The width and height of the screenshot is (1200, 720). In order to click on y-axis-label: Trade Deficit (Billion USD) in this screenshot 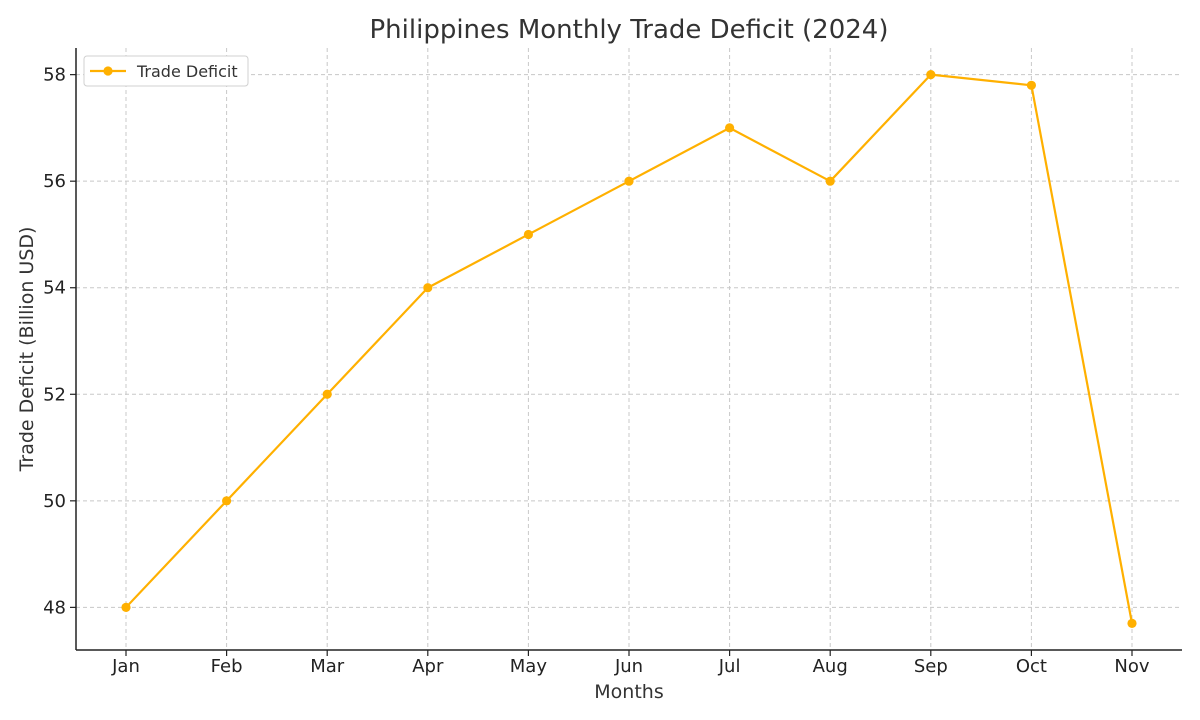, I will do `click(27, 350)`.